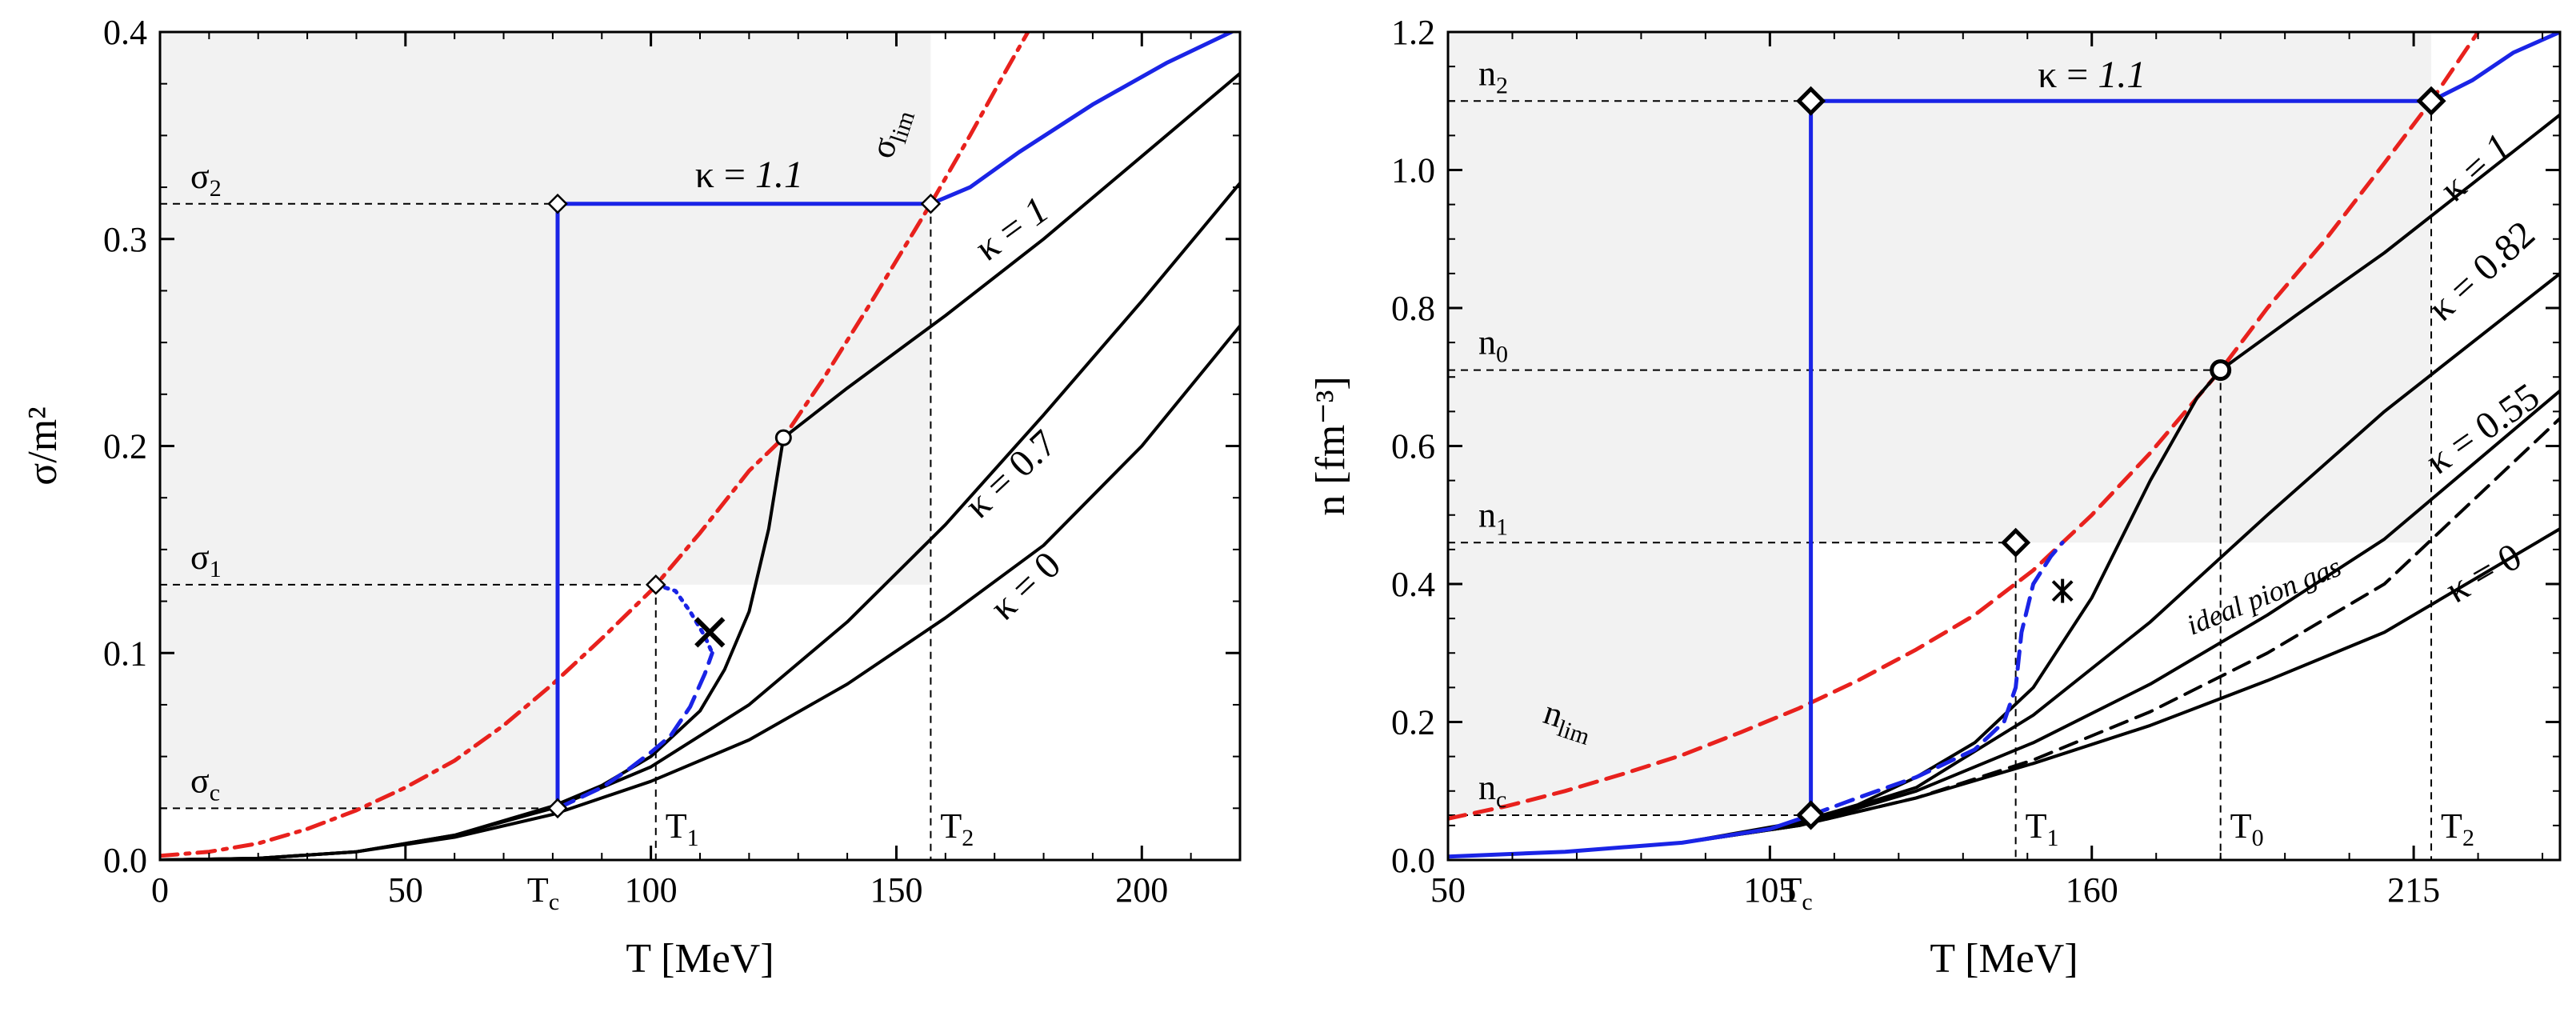 This screenshot has height=1024, width=2576. I want to click on marker-star, so click(2062, 590).